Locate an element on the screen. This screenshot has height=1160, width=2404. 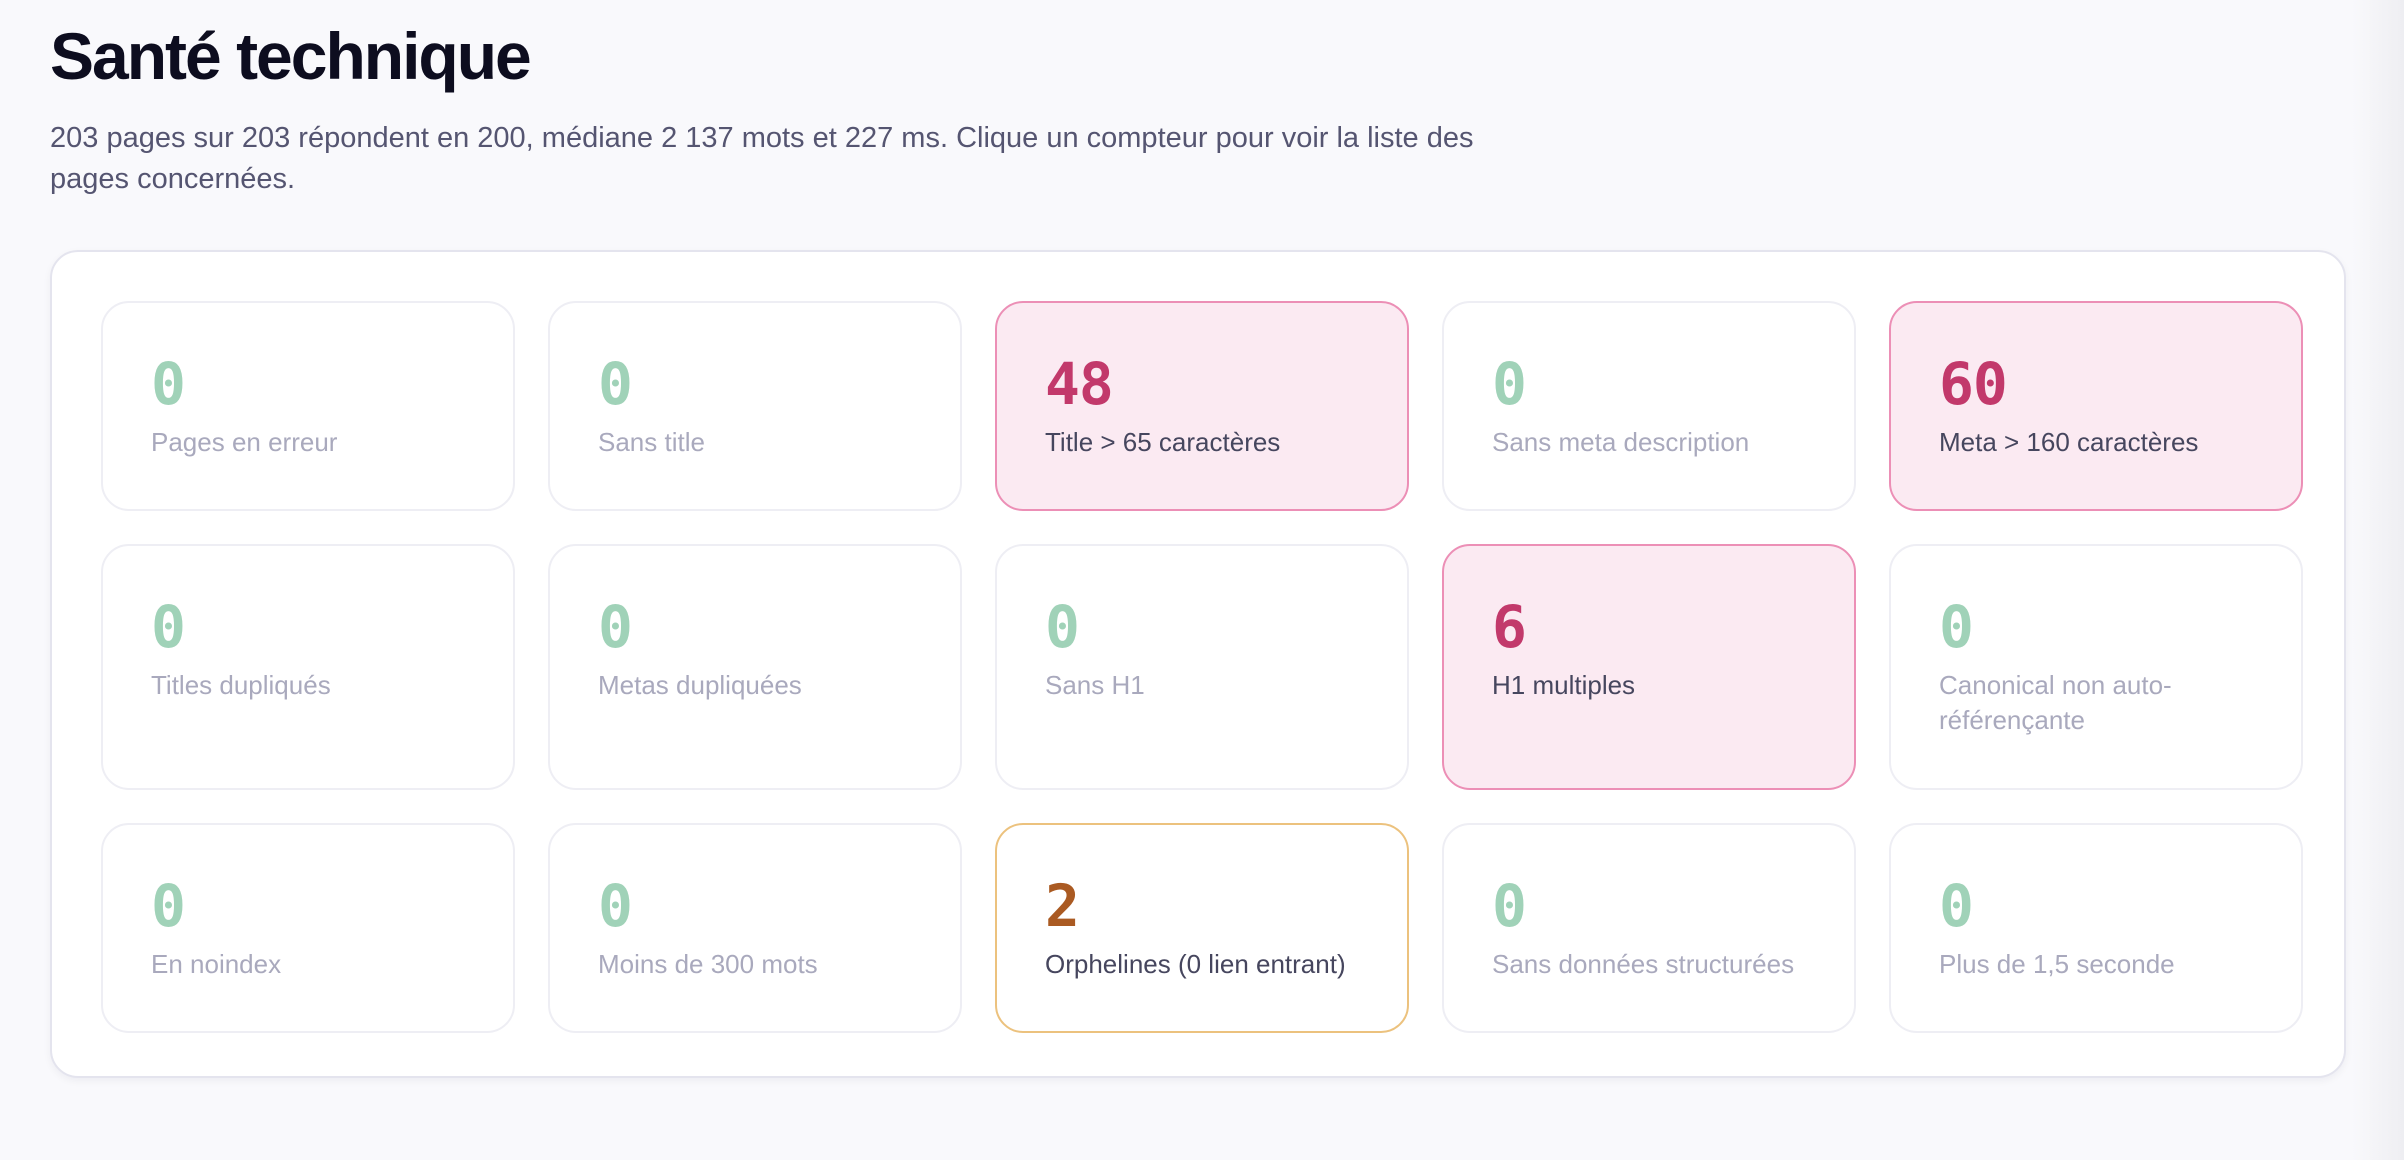
counter-value: 60 is located at coordinates (1973, 384).